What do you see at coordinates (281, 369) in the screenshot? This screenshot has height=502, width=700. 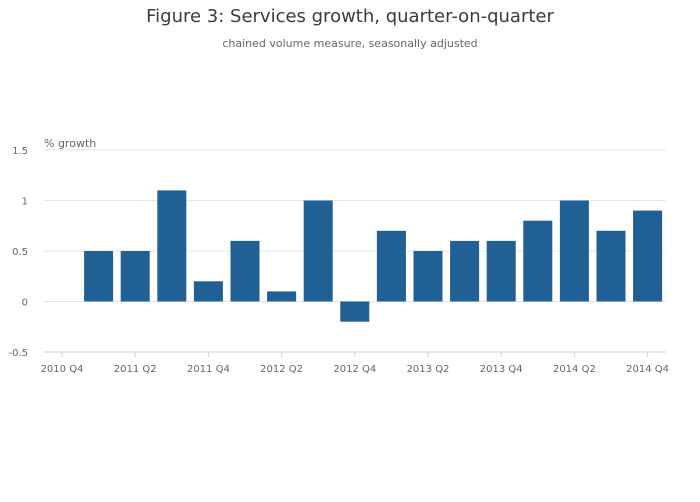 I see `x-tick-label: 2012 Q2` at bounding box center [281, 369].